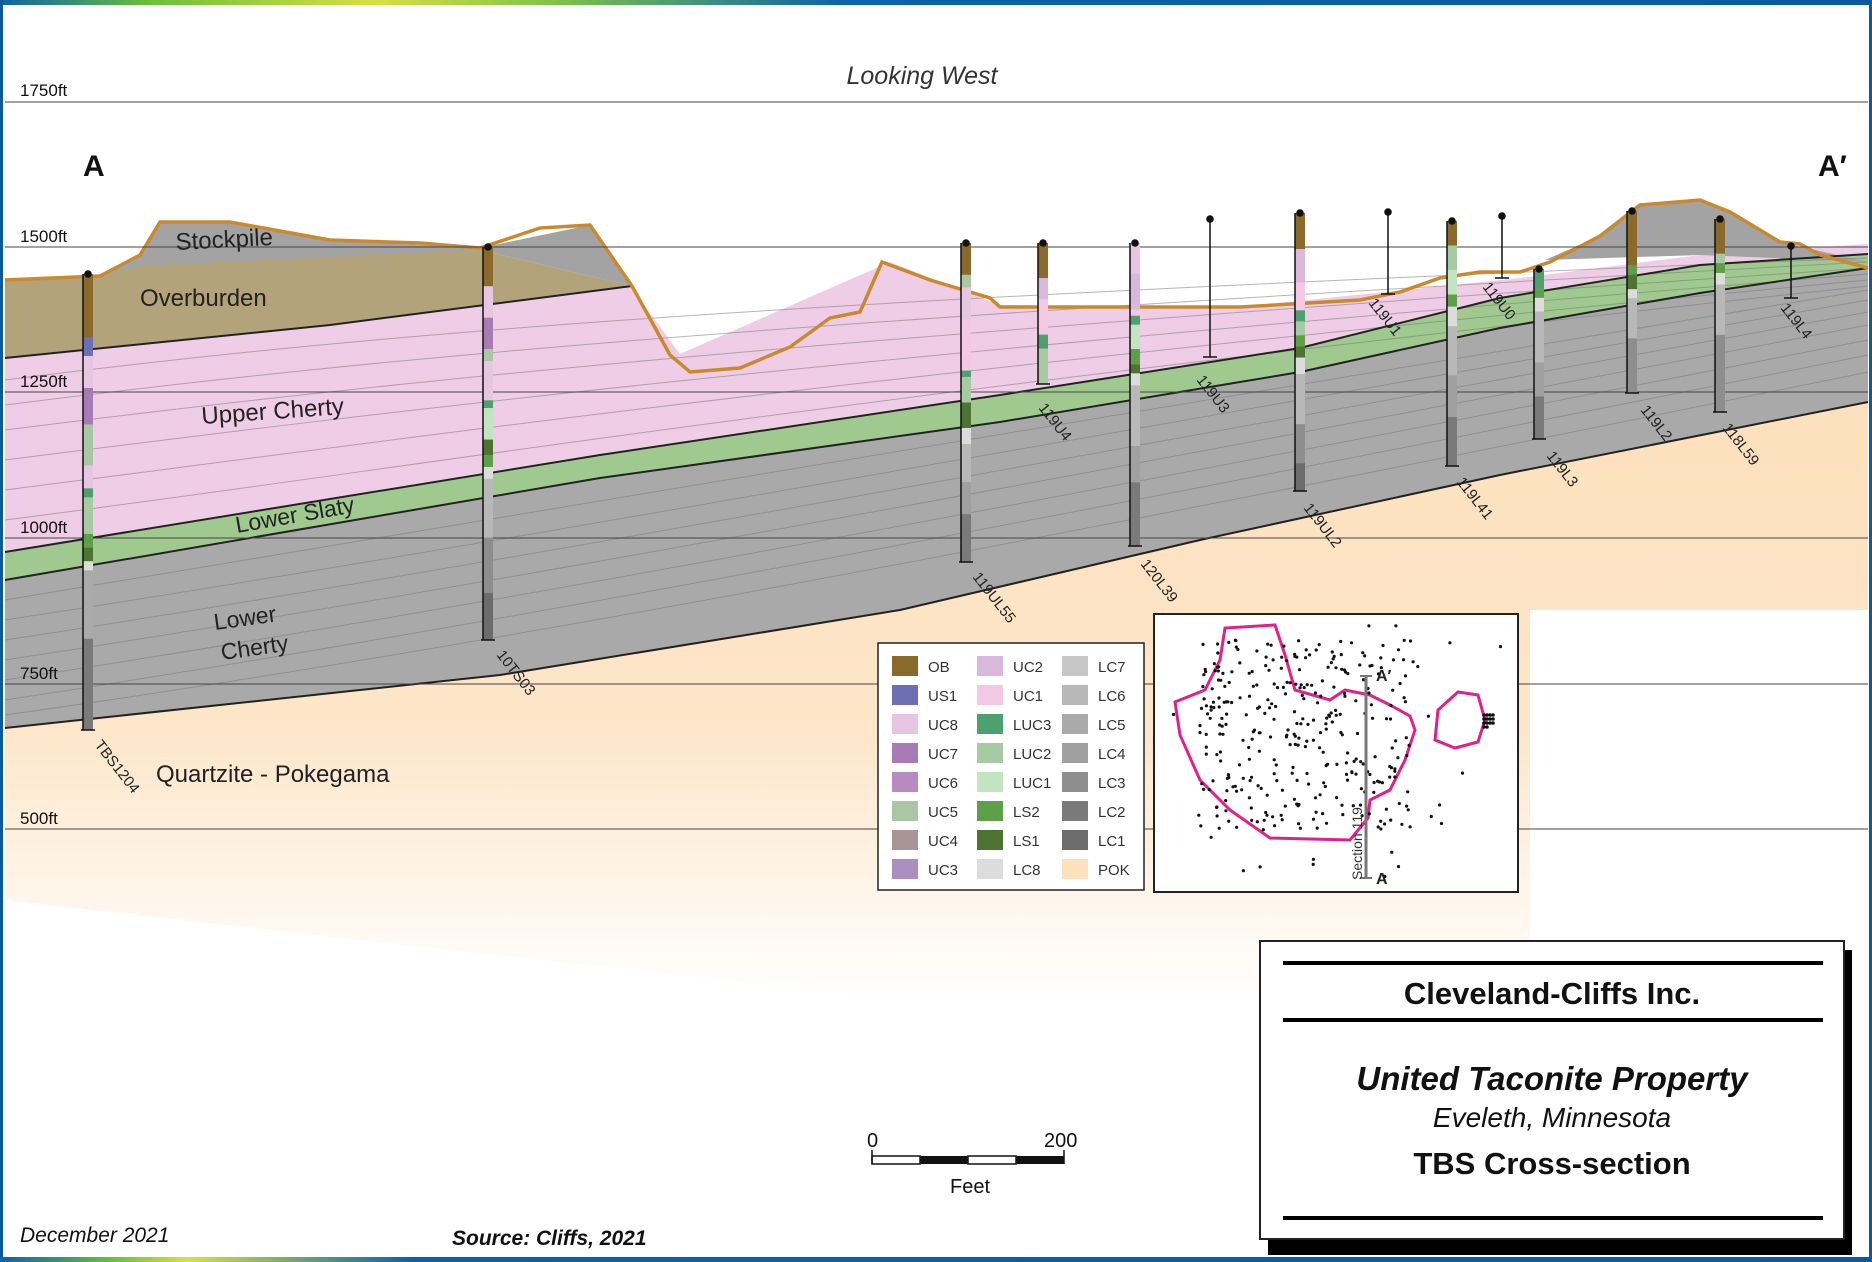 The width and height of the screenshot is (1872, 1262). I want to click on project-name: United Taconite Property, so click(1552, 1078).